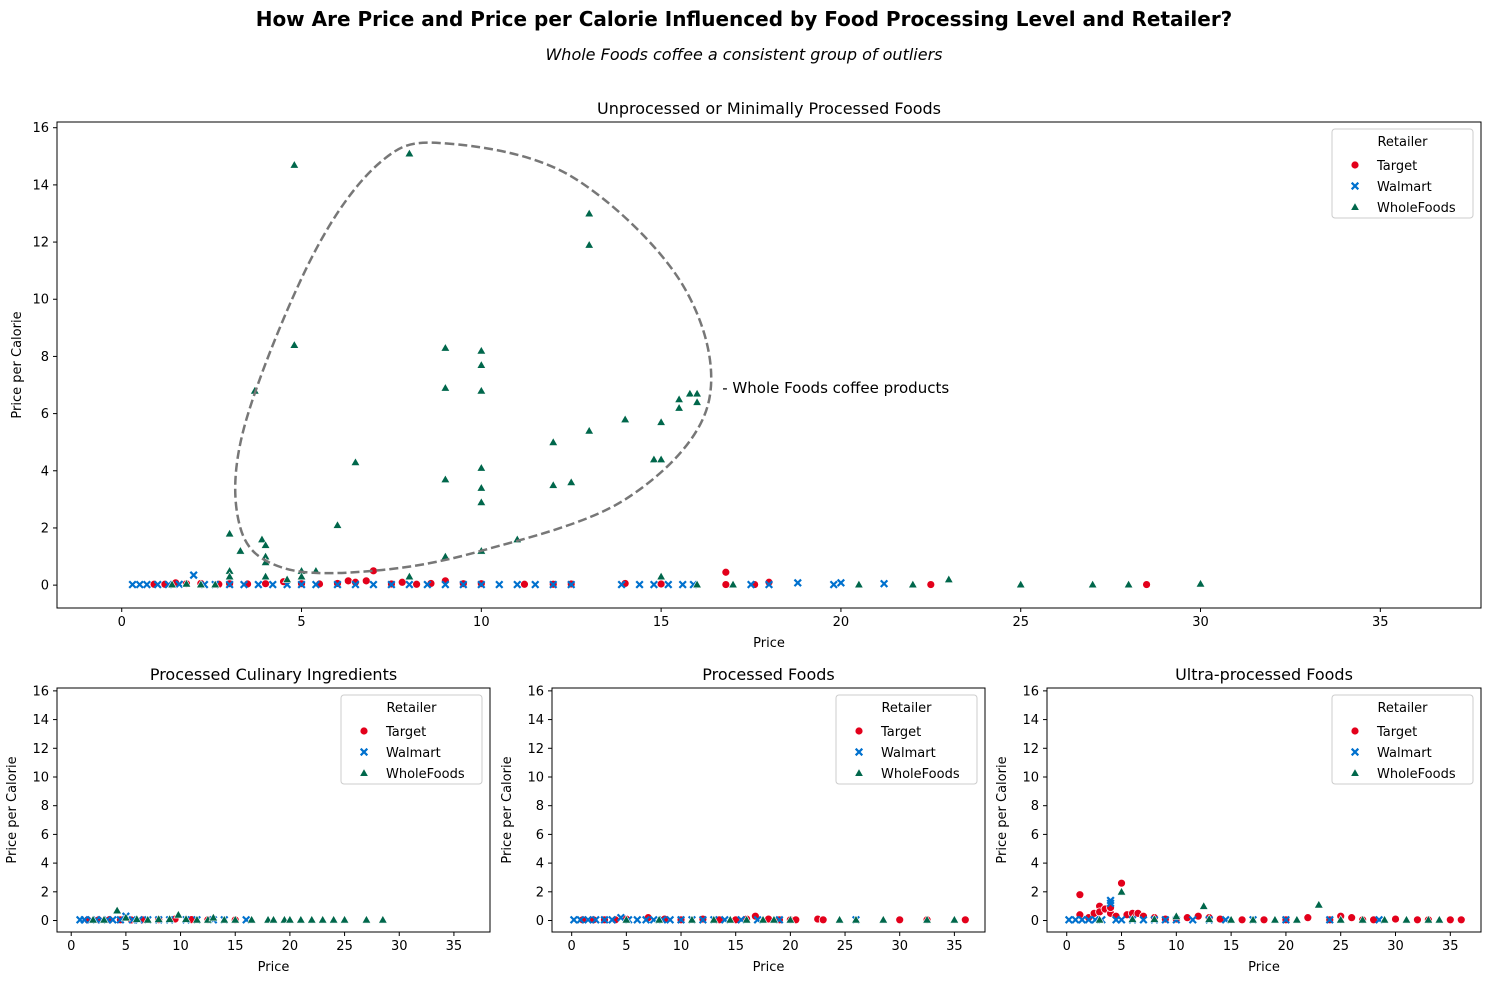 Image resolution: width=1489 pixels, height=985 pixels. What do you see at coordinates (405, 732) in the screenshot?
I see `legend-label-target: Target` at bounding box center [405, 732].